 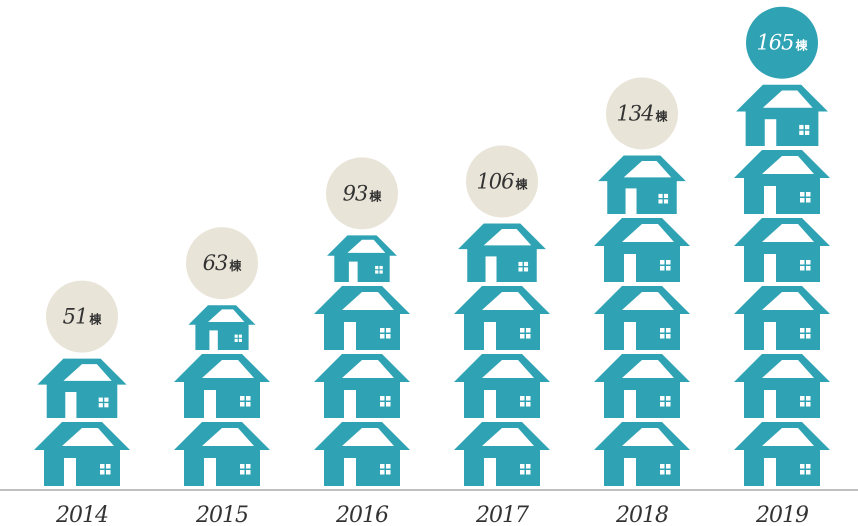 What do you see at coordinates (221, 514) in the screenshot?
I see `year-label: 2015` at bounding box center [221, 514].